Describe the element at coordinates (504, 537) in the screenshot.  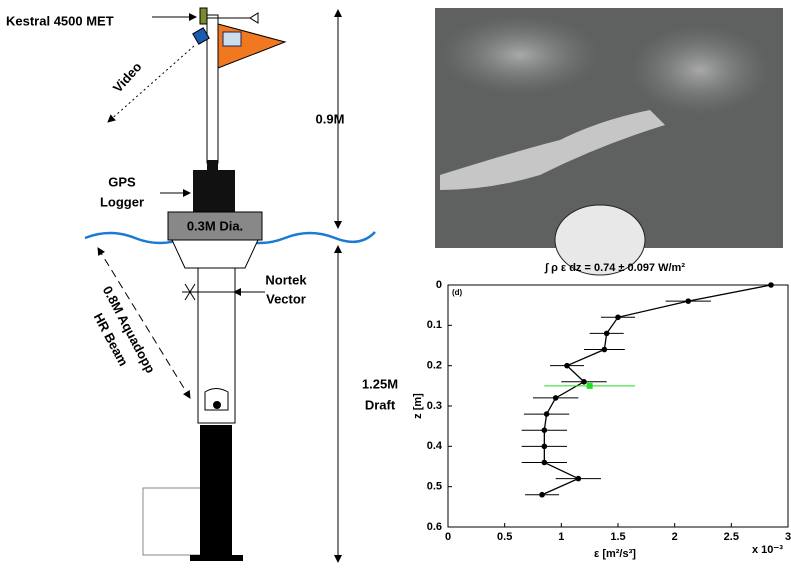
I see `x-tick-label: 0.5` at that location.